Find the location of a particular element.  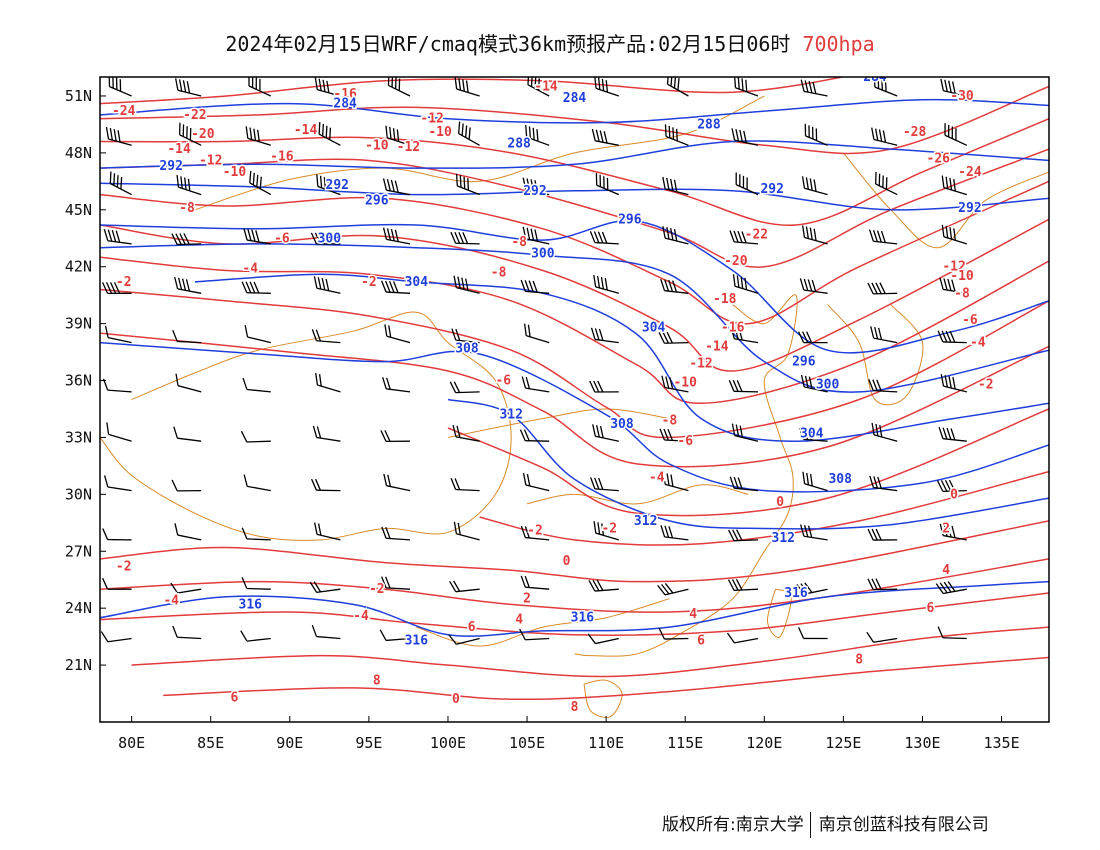

geopotential-label: 300 is located at coordinates (330, 238).